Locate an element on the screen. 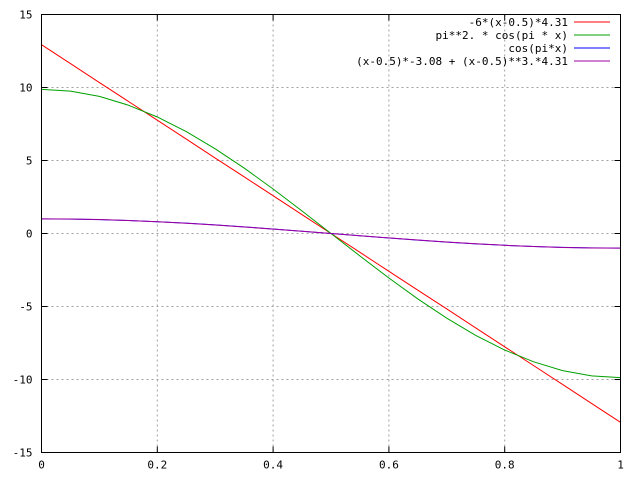  y-tick-label: -10 is located at coordinates (23, 380).